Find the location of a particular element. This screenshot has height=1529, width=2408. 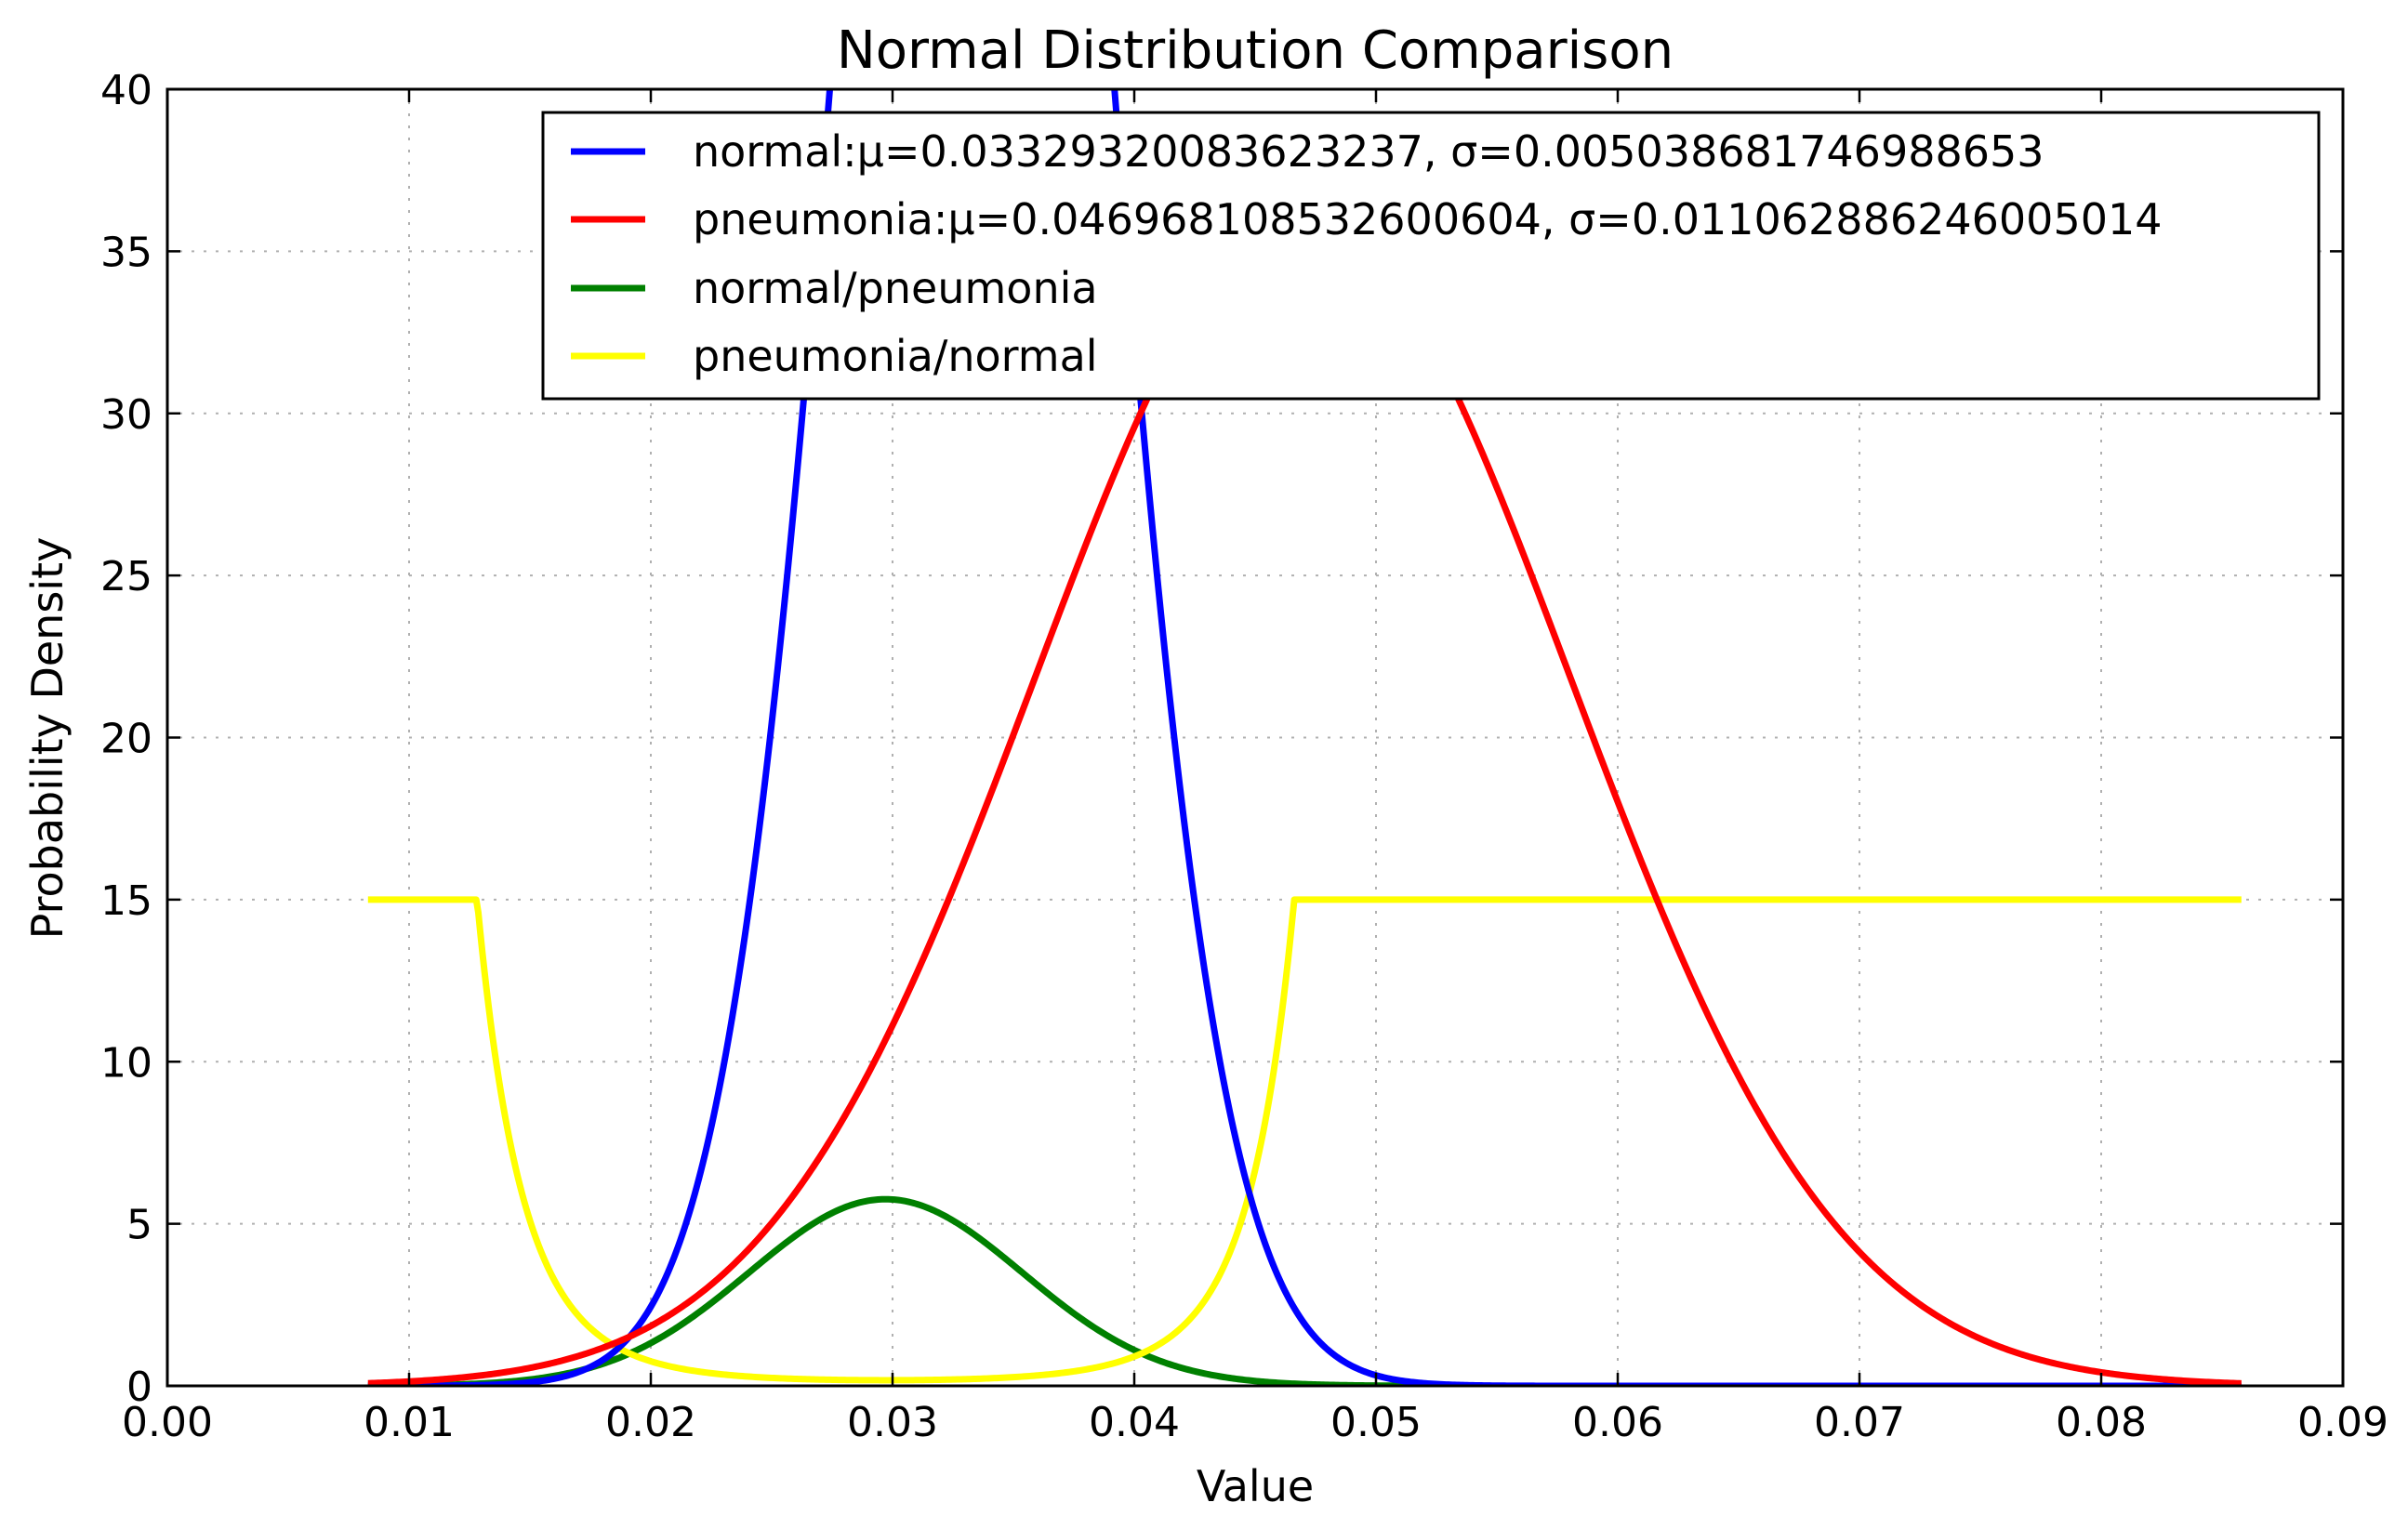

series-normal-pneumonia-curve is located at coordinates (1304, 1290).